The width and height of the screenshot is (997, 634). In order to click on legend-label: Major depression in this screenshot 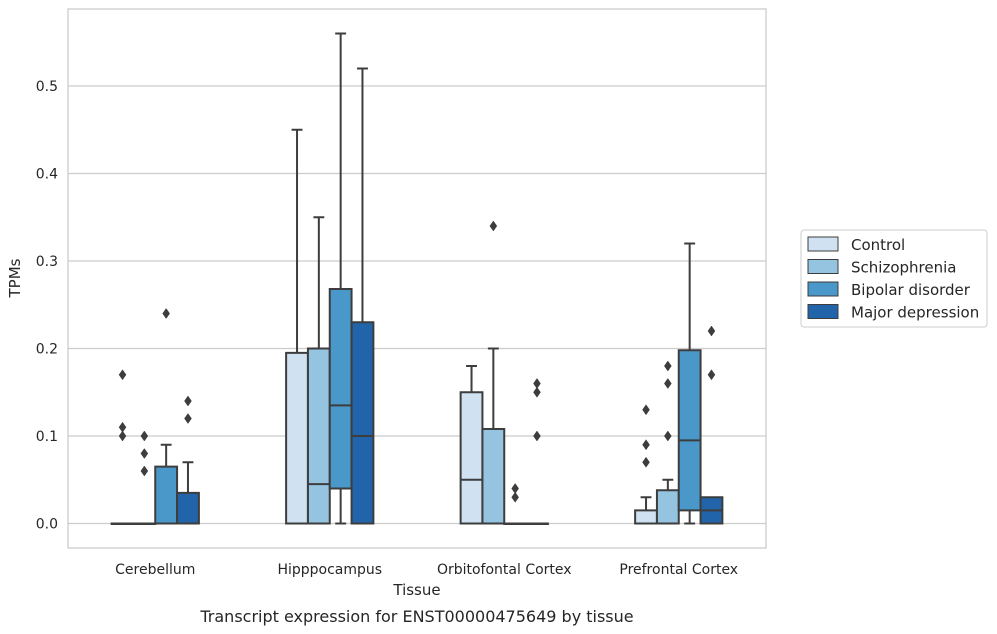, I will do `click(915, 313)`.